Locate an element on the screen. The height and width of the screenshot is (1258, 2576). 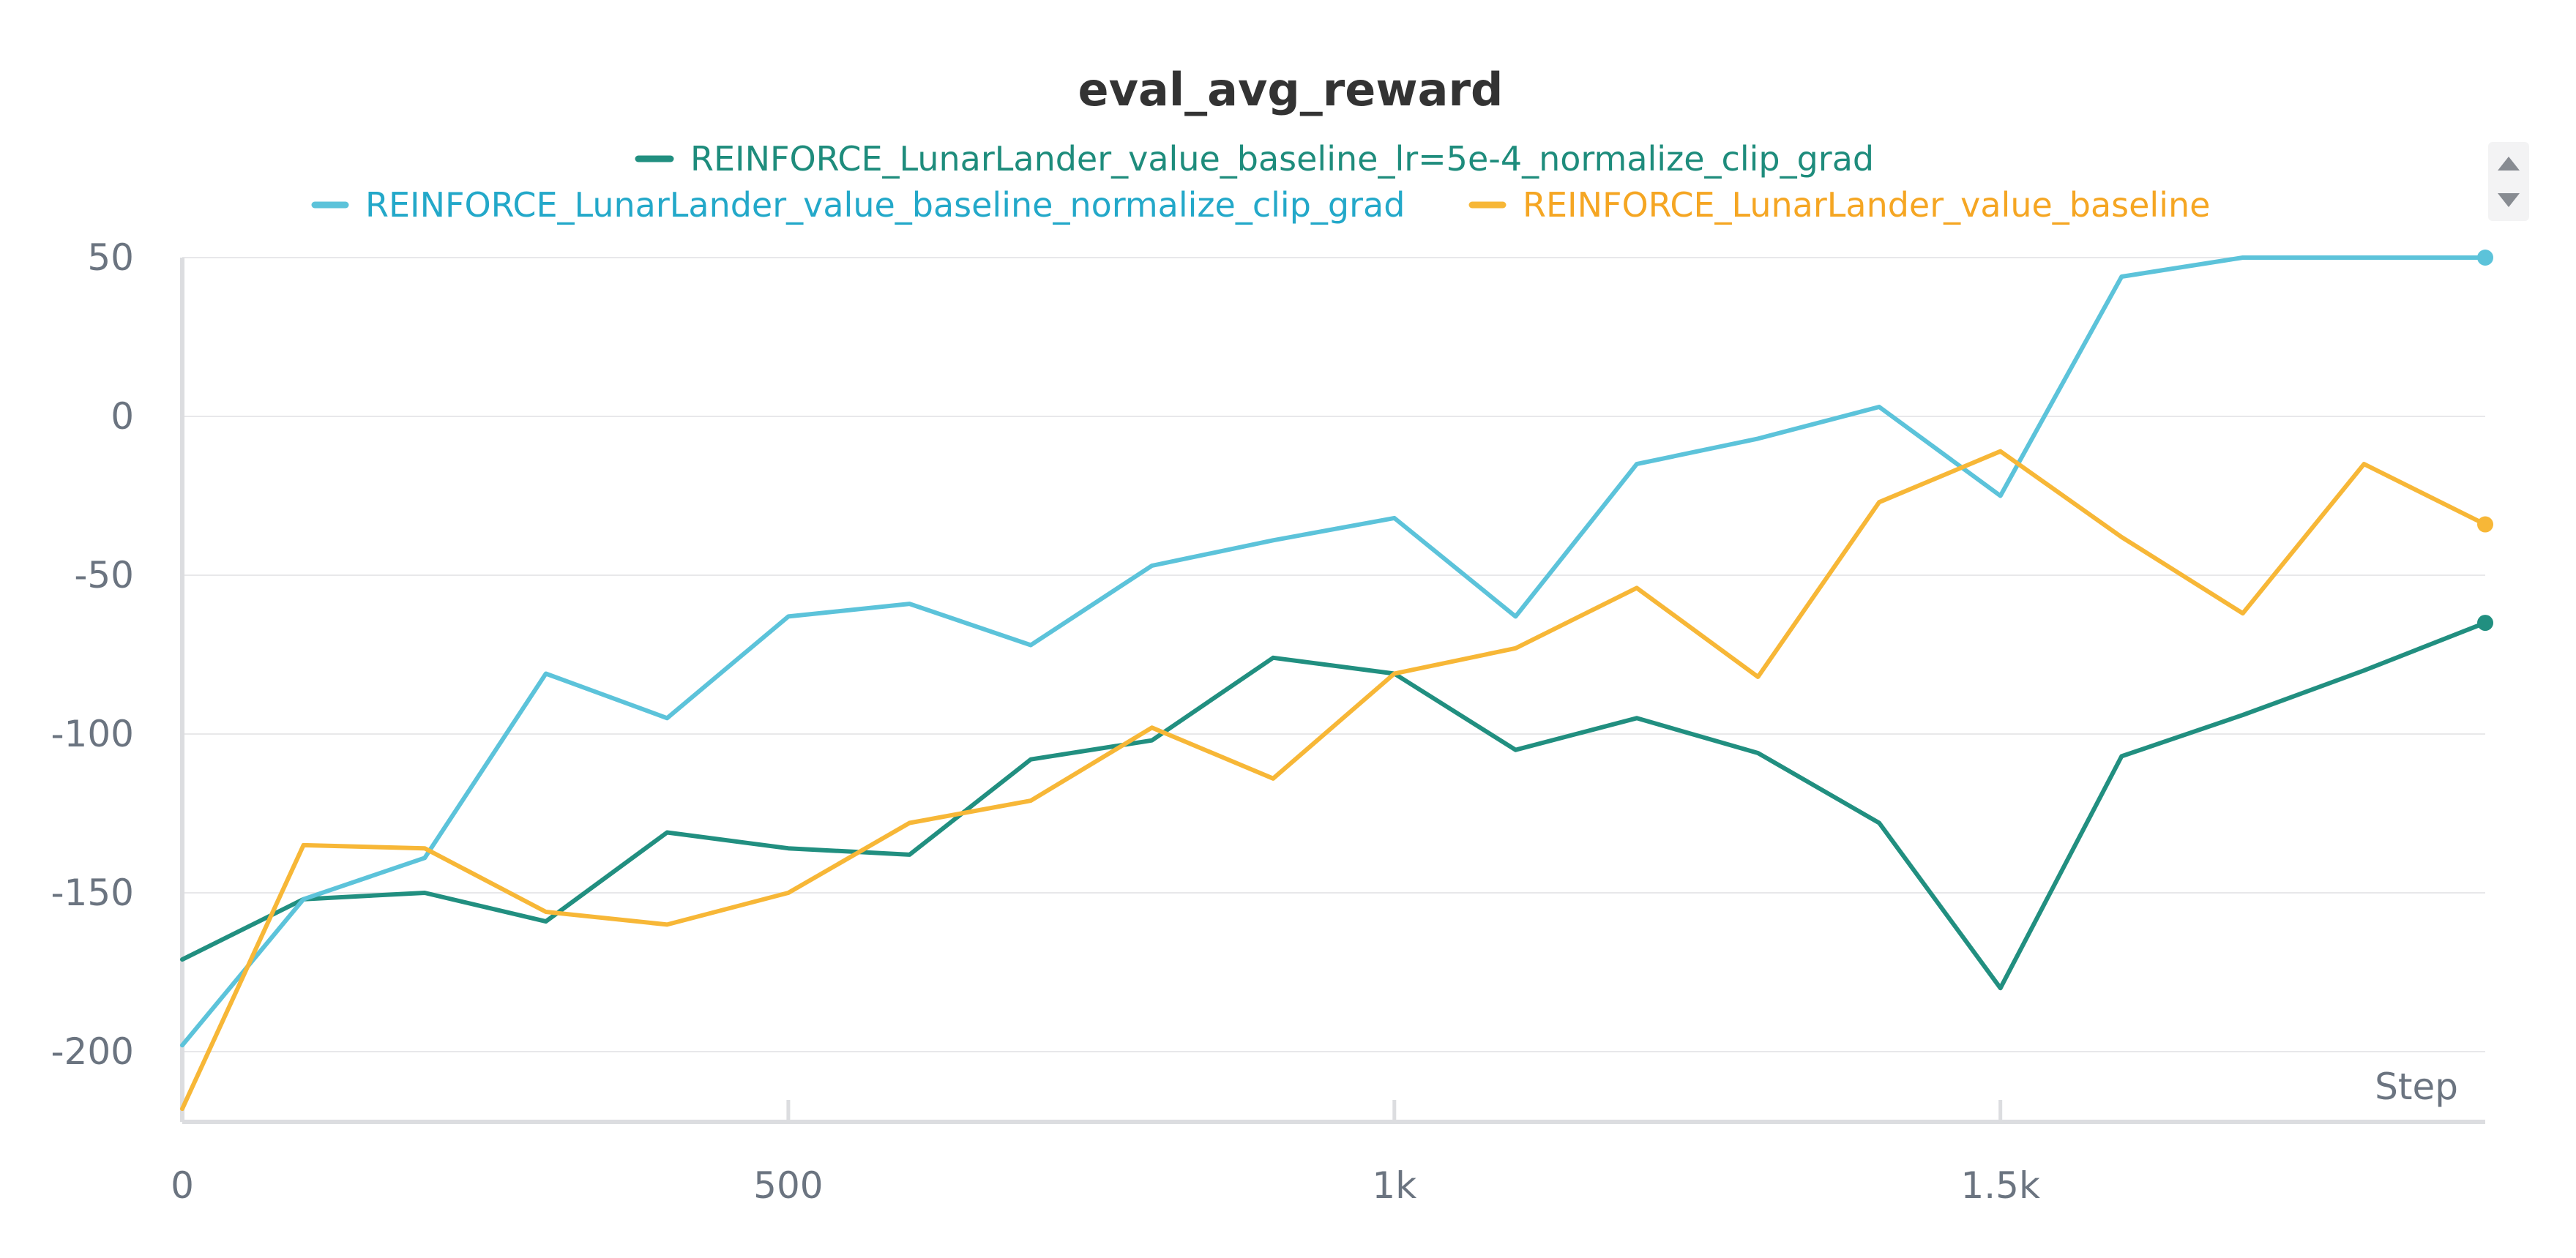
y-tick-label: 0 is located at coordinates (122, 416).